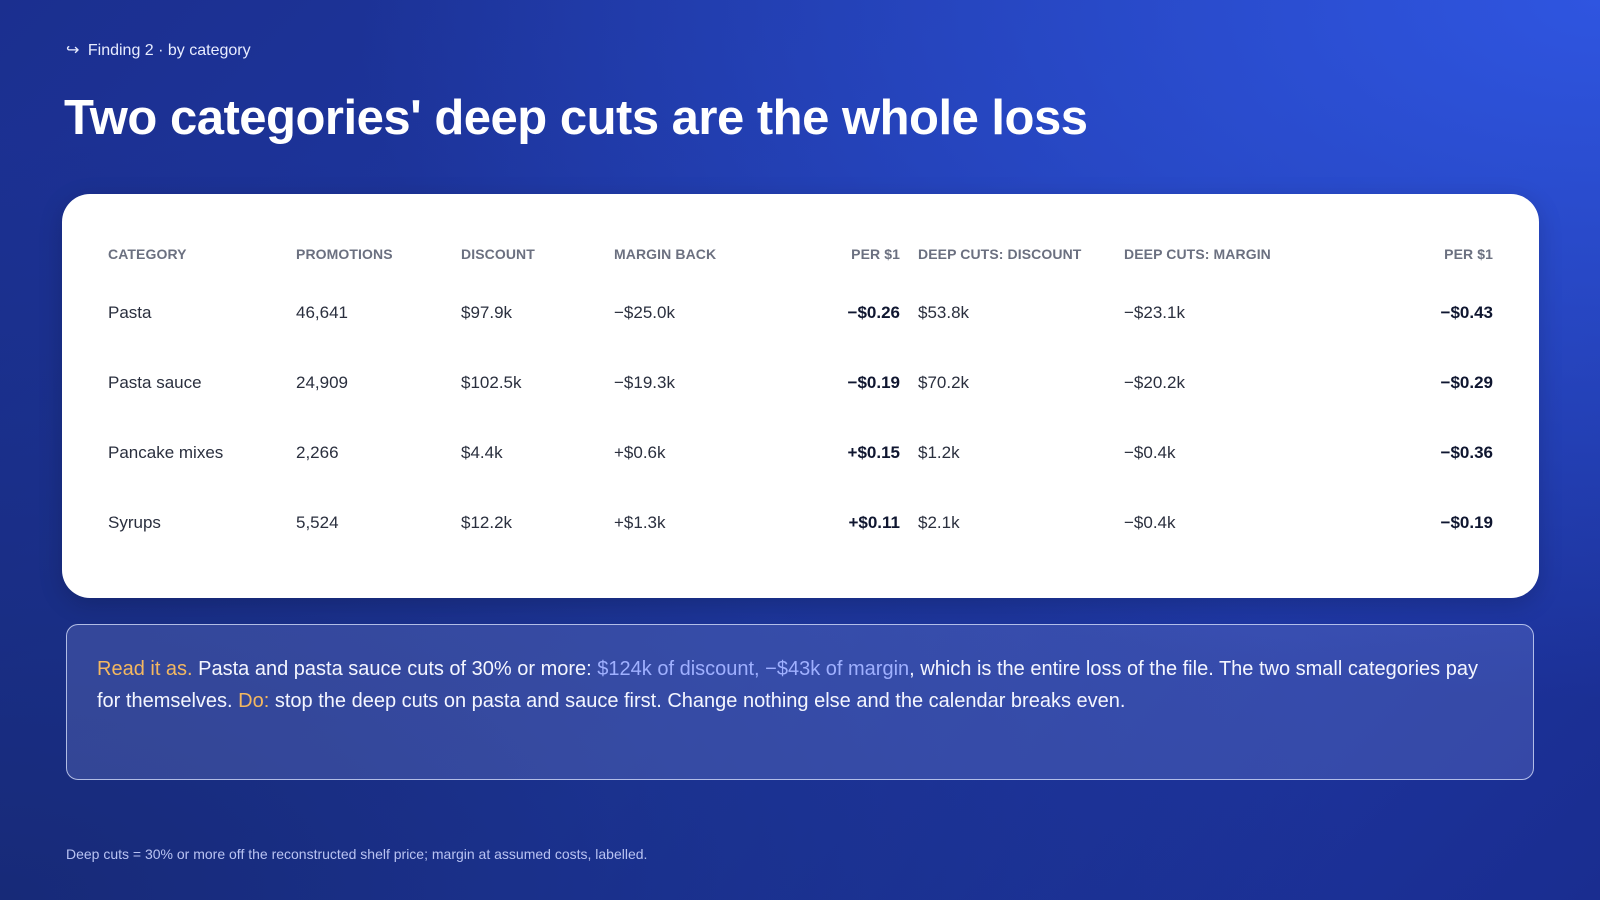 The image size is (1600, 900). Describe the element at coordinates (1197, 254) in the screenshot. I see `header-deep-cuts-margin: DEEP CUTS: MARGIN` at that location.